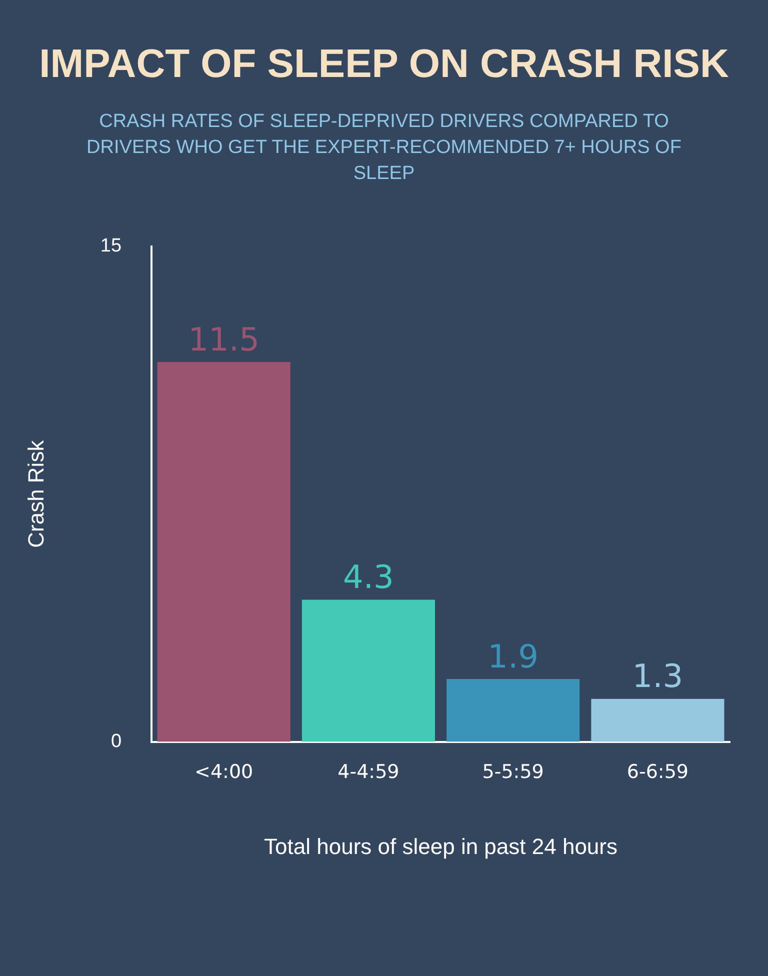 This screenshot has height=976, width=768. What do you see at coordinates (116, 741) in the screenshot?
I see `y-tick-label: 0` at bounding box center [116, 741].